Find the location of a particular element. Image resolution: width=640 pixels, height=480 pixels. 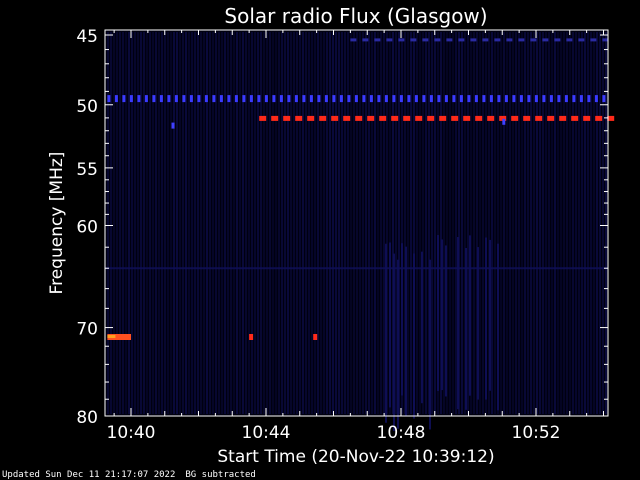

y-tick-label: 60 is located at coordinates (87, 228).